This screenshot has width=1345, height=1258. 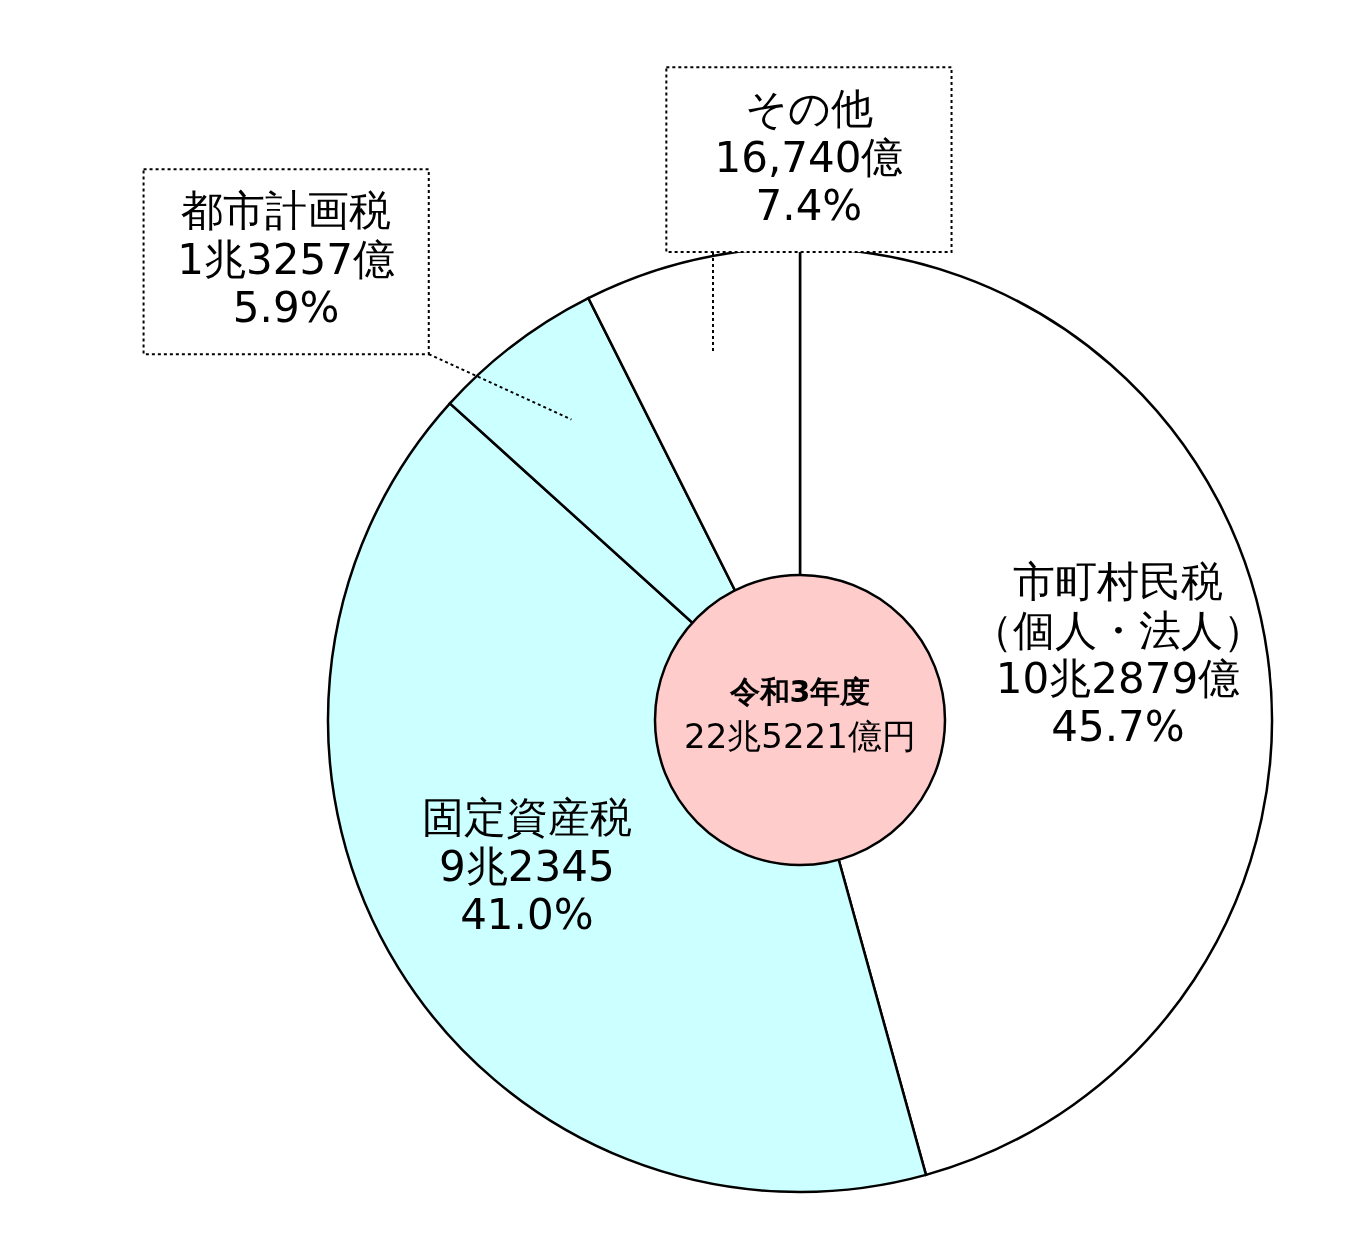 I want to click on slice-label: 固定資産税, so click(x=526, y=817).